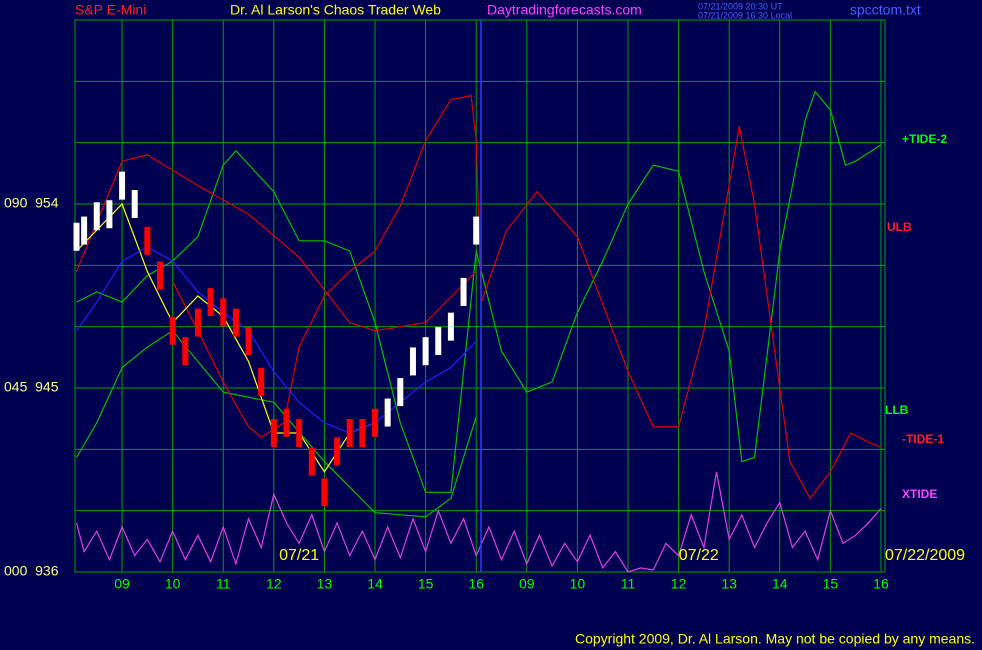 The width and height of the screenshot is (982, 650). What do you see at coordinates (885, 10) in the screenshot?
I see `file-name: spcctom.txt` at bounding box center [885, 10].